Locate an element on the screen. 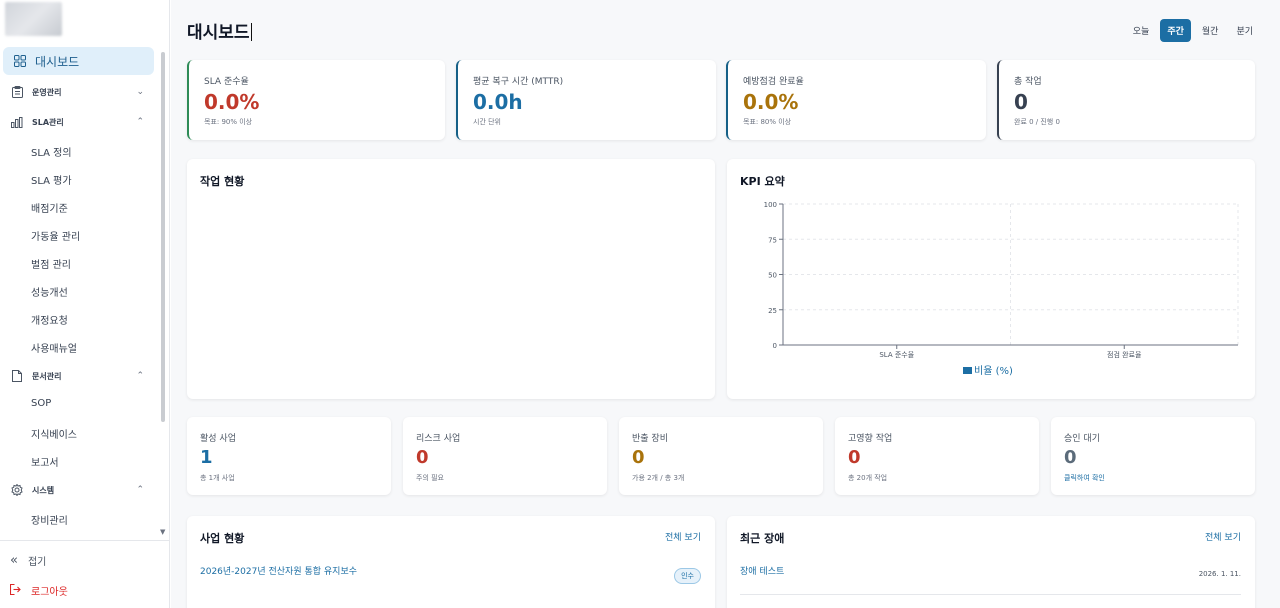 This screenshot has width=1280, height=608. kpi-value: 0.0h is located at coordinates (498, 102).